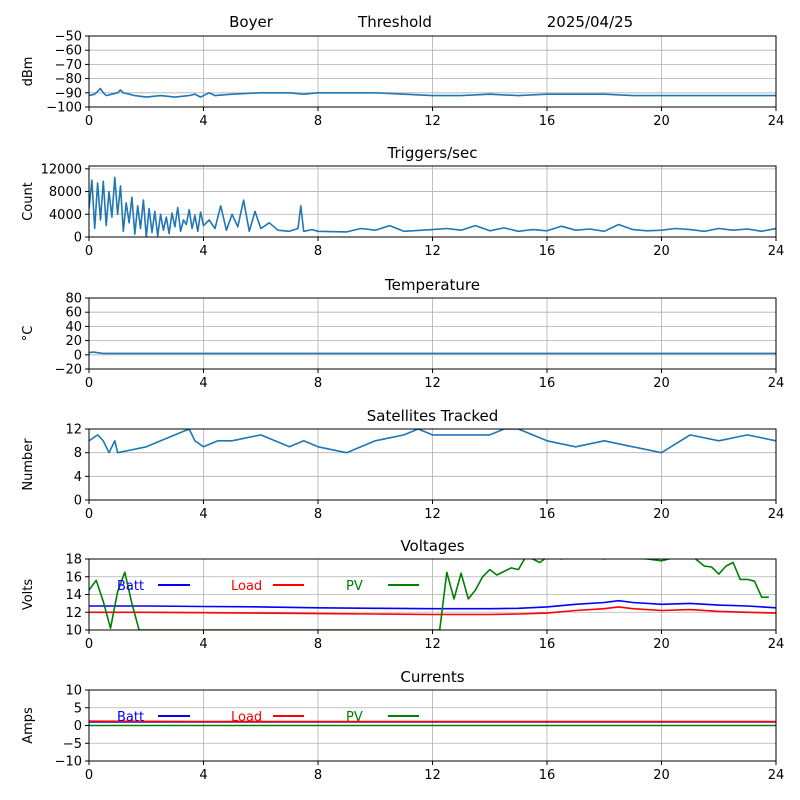  I want to click on y-tick-label: −70, so click(68, 65).